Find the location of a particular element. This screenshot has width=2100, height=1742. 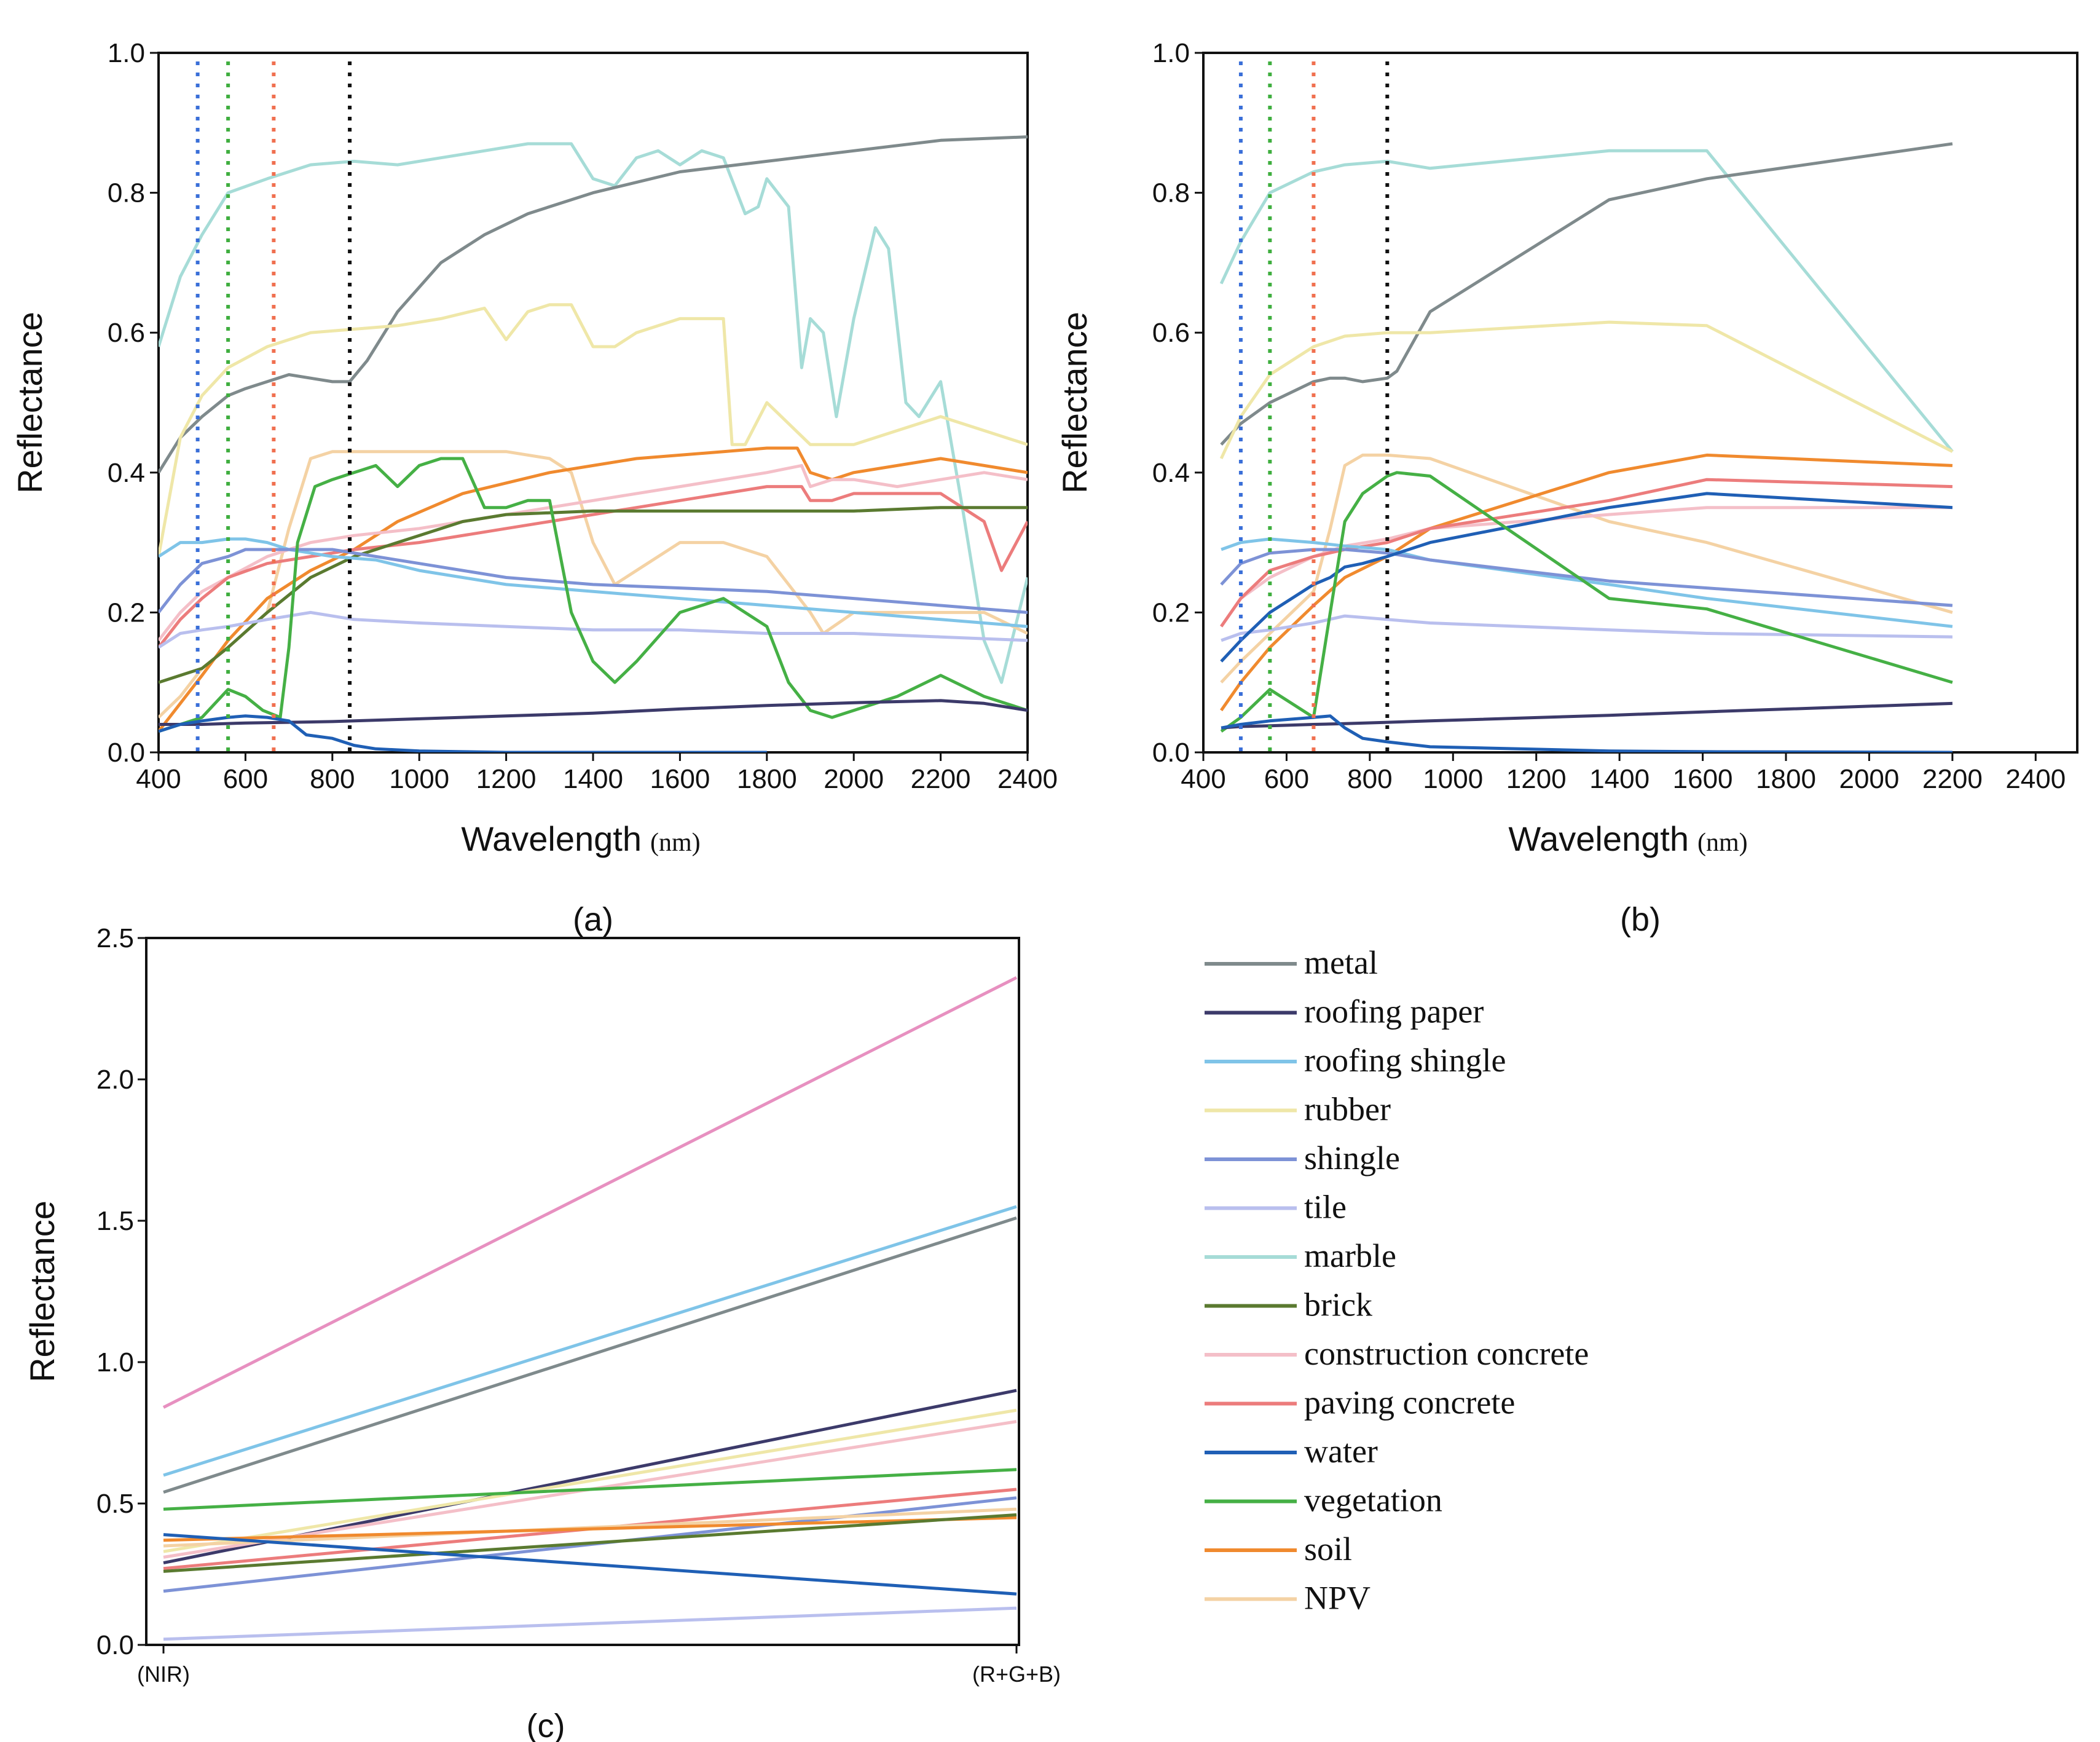

legend-label-construction-concrete: construction concrete is located at coordinates (1447, 1353).